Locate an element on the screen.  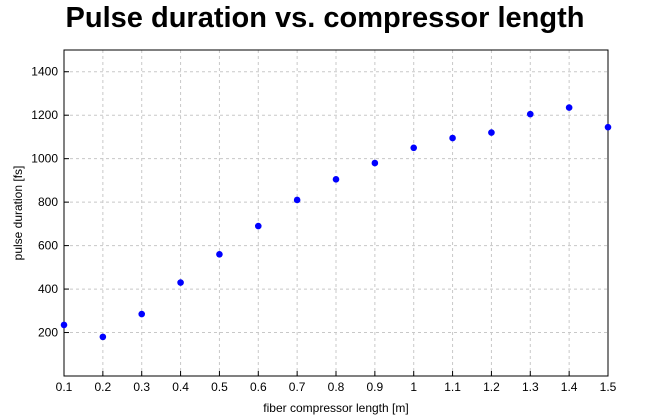
x-tick-label: 1.2 is located at coordinates (491, 387).